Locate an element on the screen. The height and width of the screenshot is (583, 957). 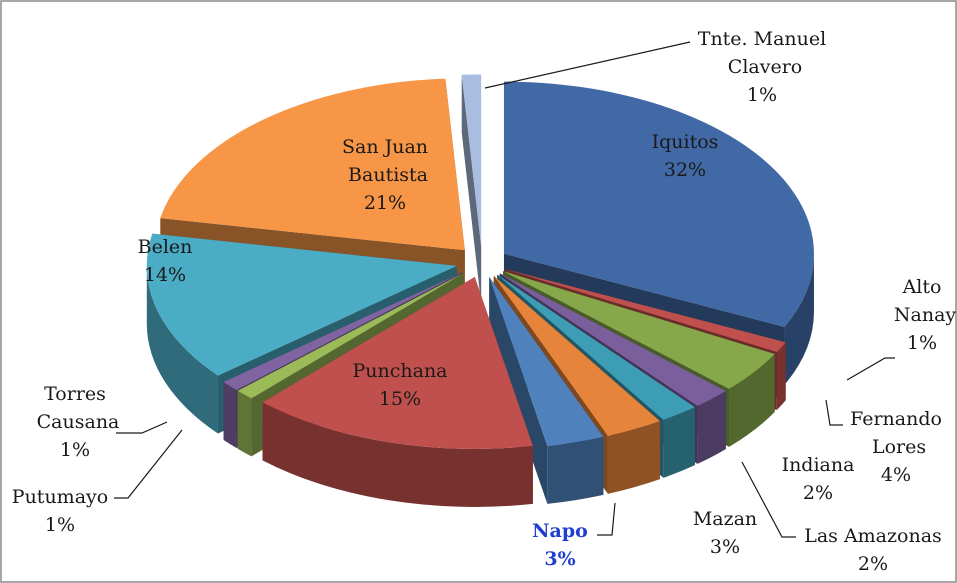
category-label: Fernando Lores is located at coordinates (896, 433).